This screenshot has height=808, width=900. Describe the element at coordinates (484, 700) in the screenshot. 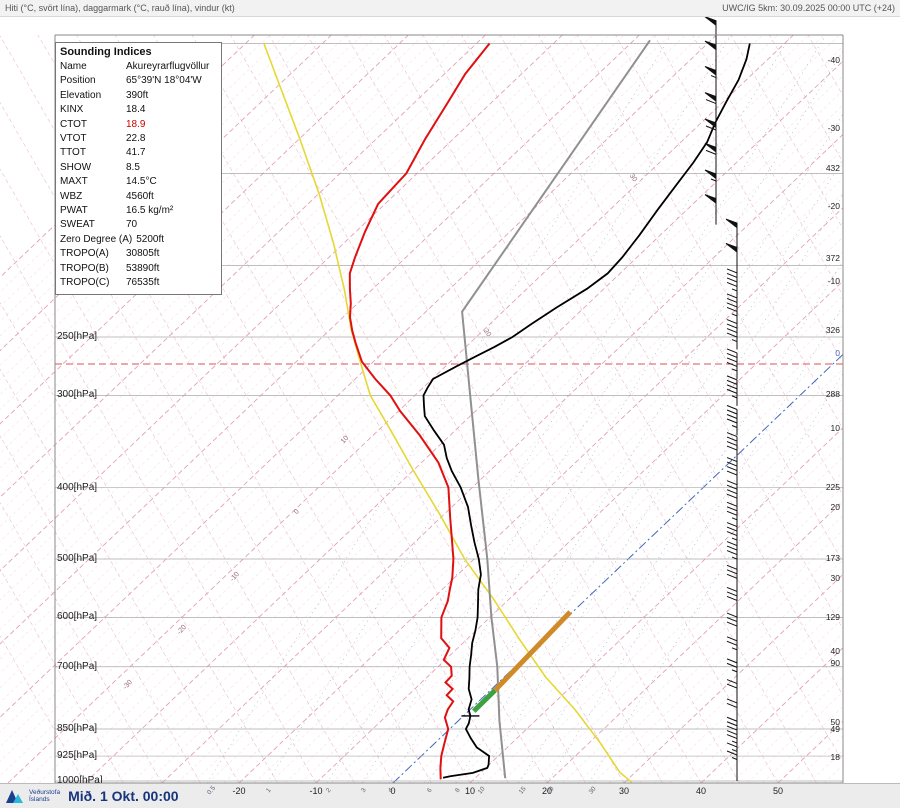

I see `cape-band-green` at that location.